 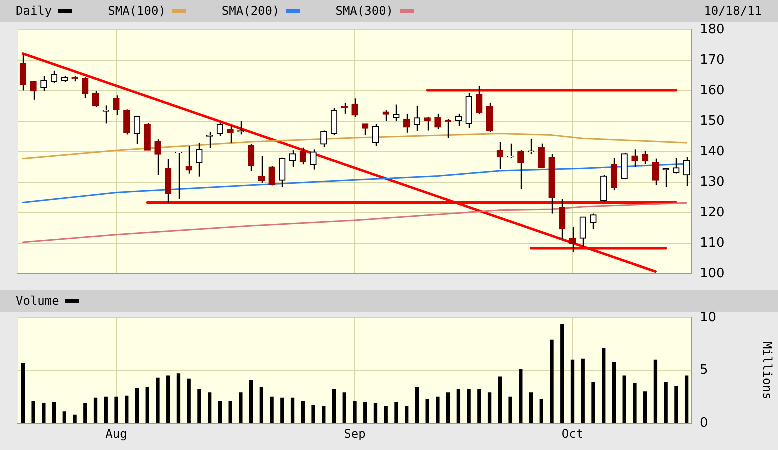 What do you see at coordinates (712, 90) in the screenshot?
I see `y-tick-label: 160` at bounding box center [712, 90].